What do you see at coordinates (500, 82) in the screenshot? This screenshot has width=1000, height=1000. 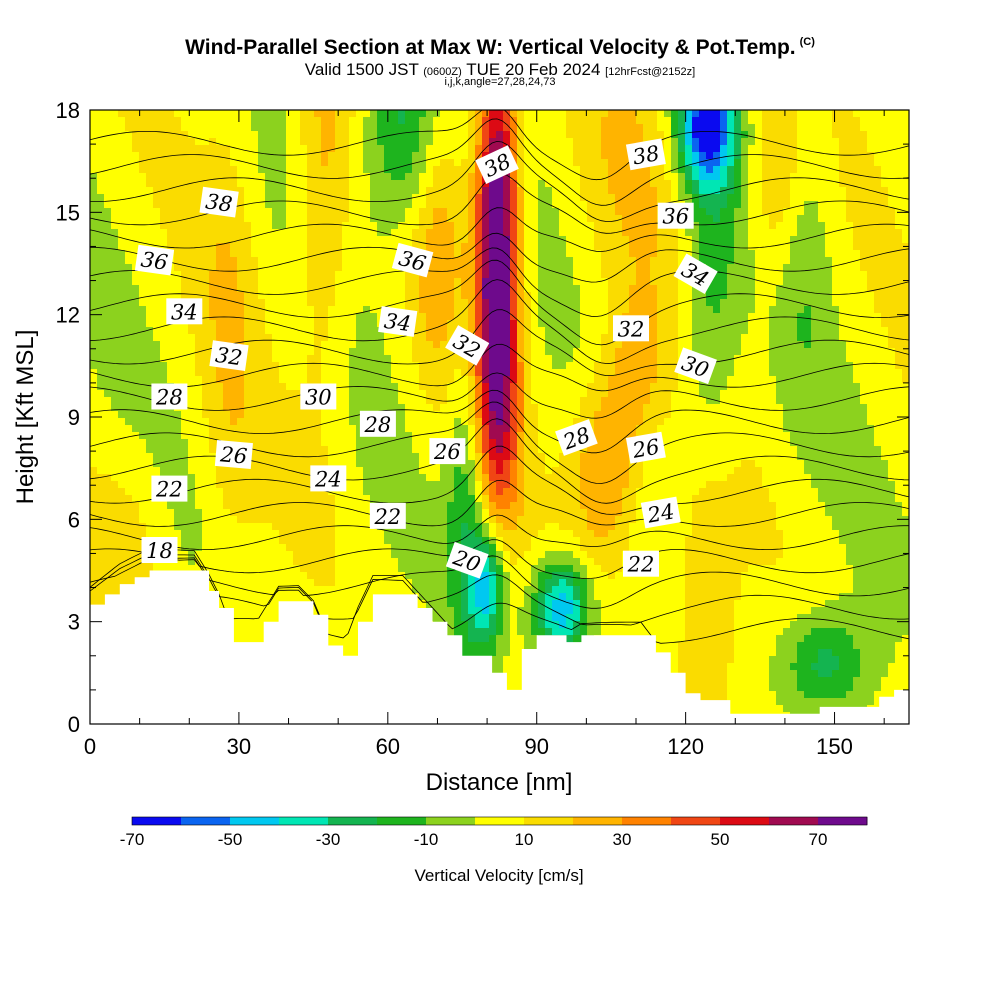 I see `grid-indices: i,j,k,angle=27,28,24,73` at bounding box center [500, 82].